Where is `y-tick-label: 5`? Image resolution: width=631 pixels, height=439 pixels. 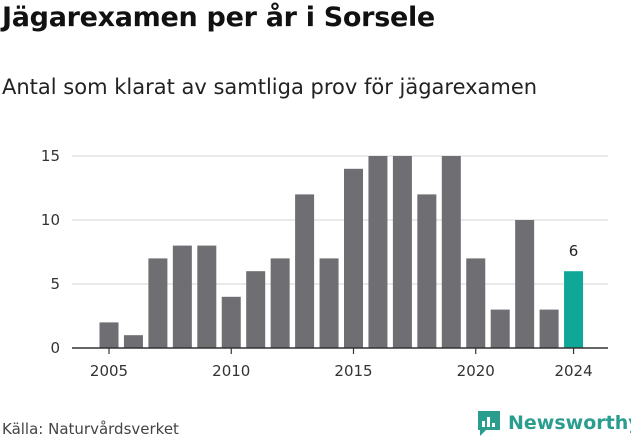
y-tick-label: 5 is located at coordinates (55, 284).